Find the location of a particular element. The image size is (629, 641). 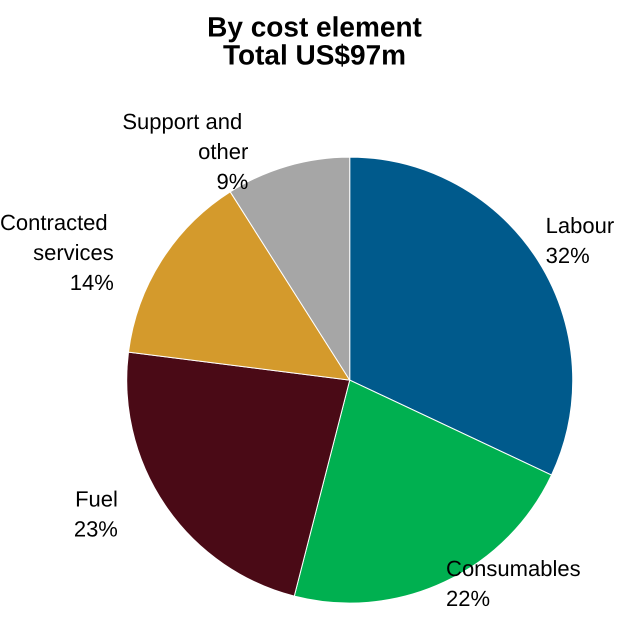

slice-label: Labour is located at coordinates (580, 225).